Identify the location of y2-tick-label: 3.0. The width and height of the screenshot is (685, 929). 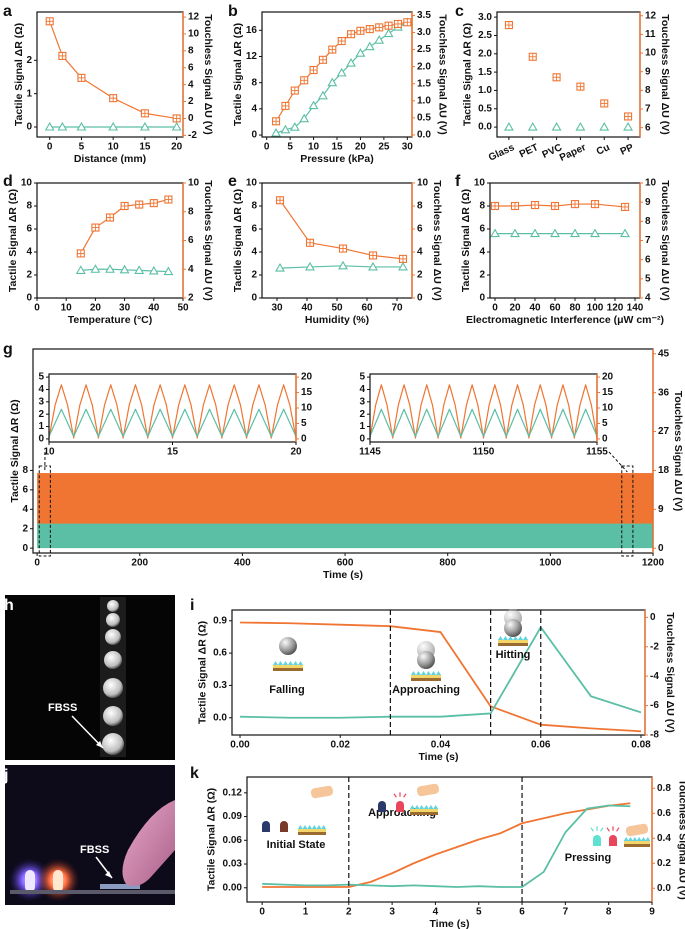
(424, 32).